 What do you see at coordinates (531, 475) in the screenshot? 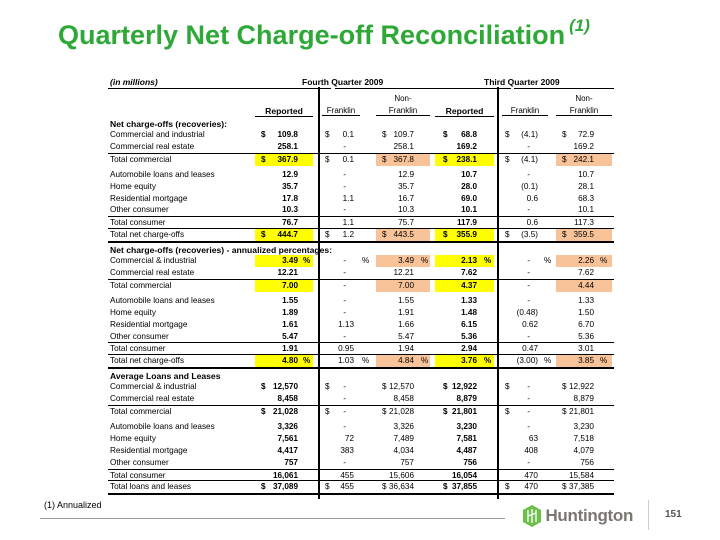
I see `cell-value: 470` at bounding box center [531, 475].